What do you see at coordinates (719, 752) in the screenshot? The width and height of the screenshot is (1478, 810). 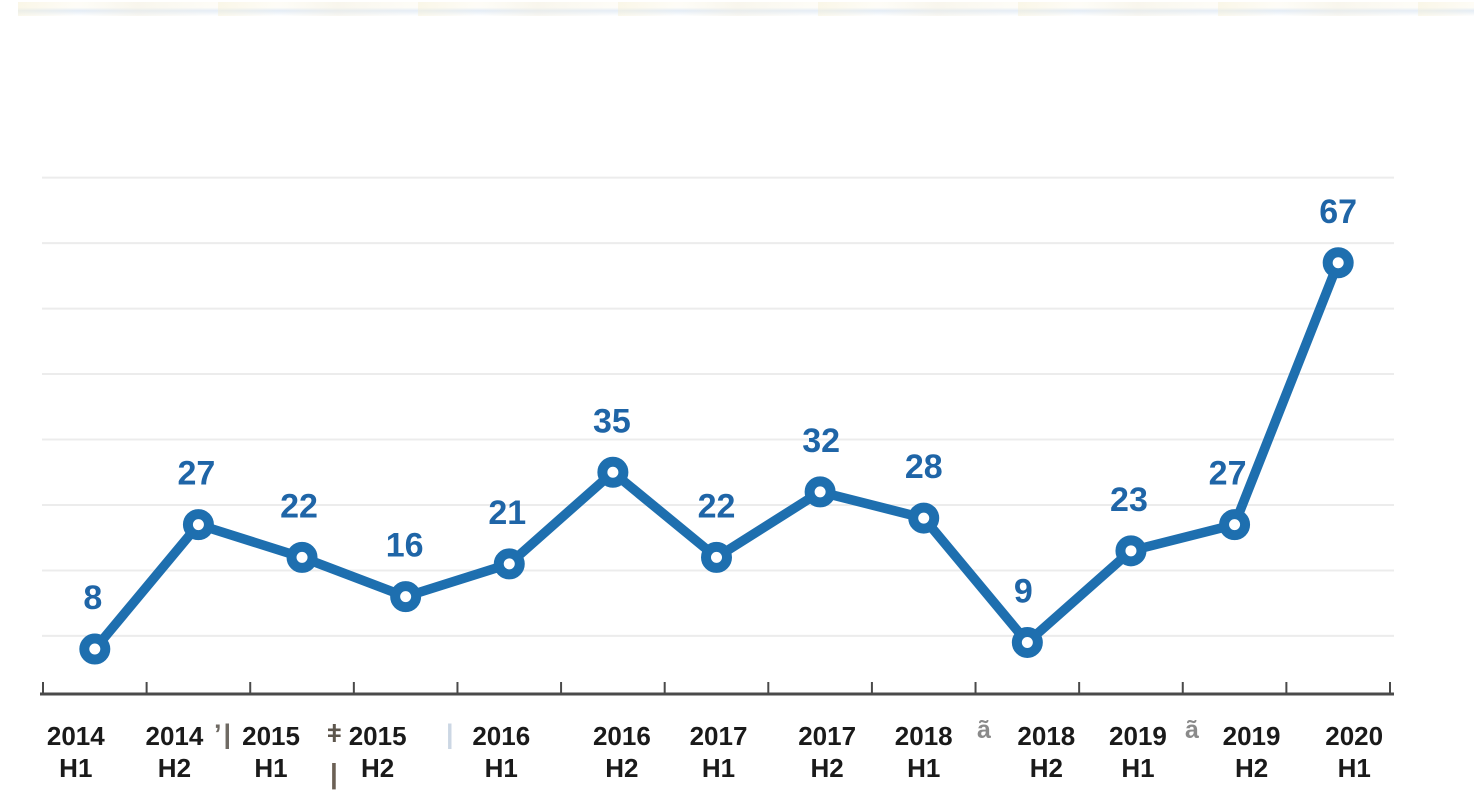 I see `x-axis-category-label: 2017 H1` at bounding box center [719, 752].